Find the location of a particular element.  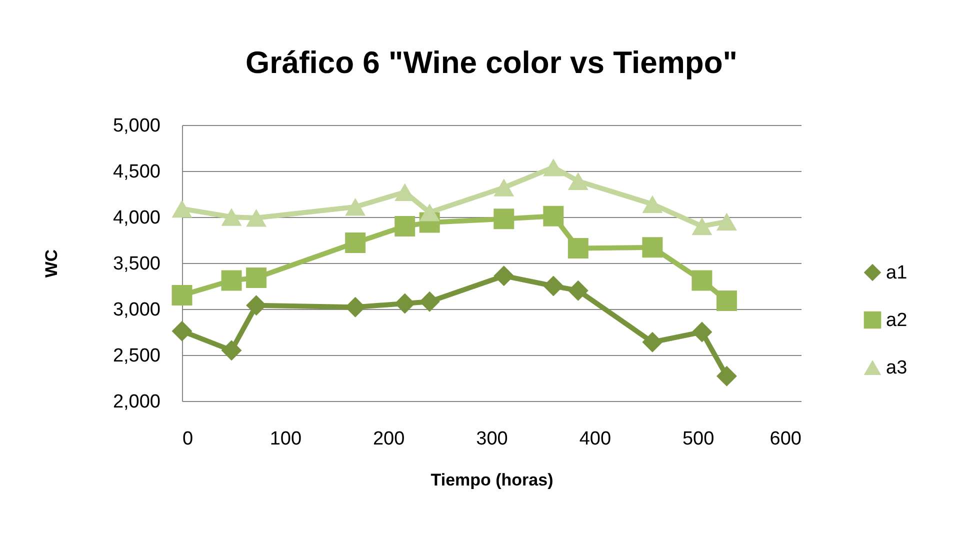

x-tick-label: 0 is located at coordinates (188, 439).